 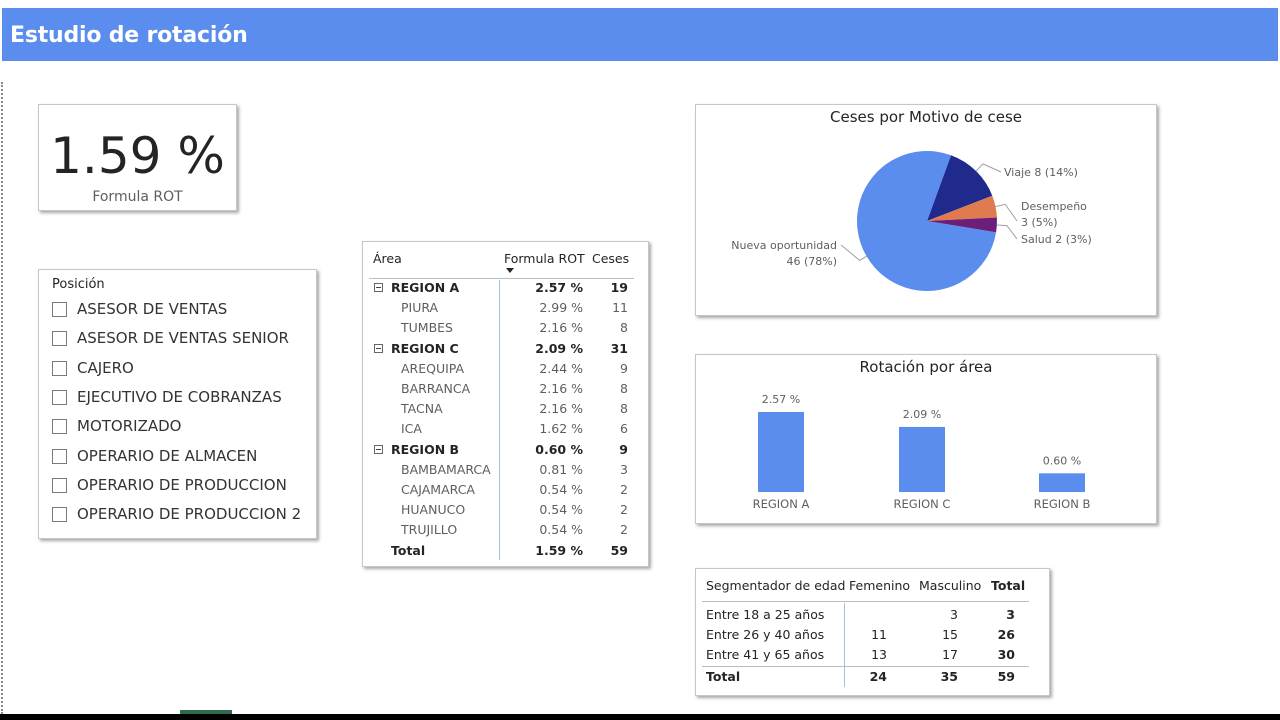 I want to click on x-tick-label: REGION B, so click(x=1062, y=504).